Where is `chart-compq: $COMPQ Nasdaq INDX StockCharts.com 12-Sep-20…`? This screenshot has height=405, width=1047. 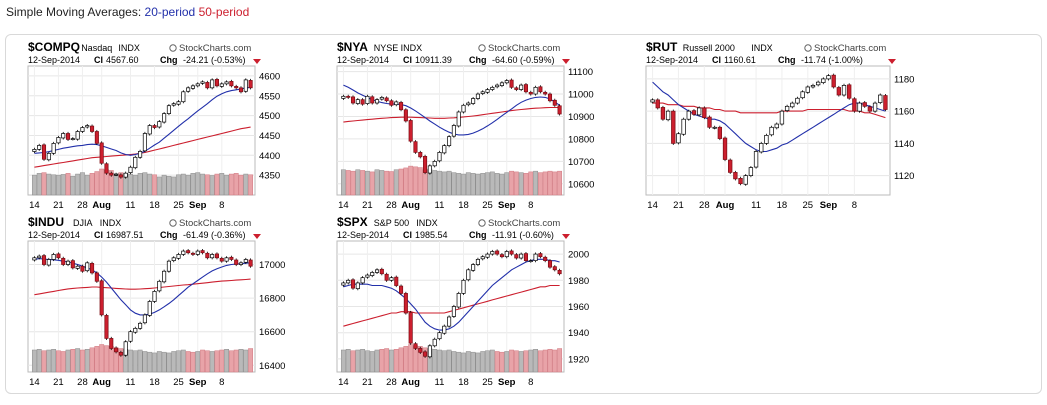 chart-compq: $COMPQ Nasdaq INDX StockCharts.com 12-Sep-20… is located at coordinates (157, 125).